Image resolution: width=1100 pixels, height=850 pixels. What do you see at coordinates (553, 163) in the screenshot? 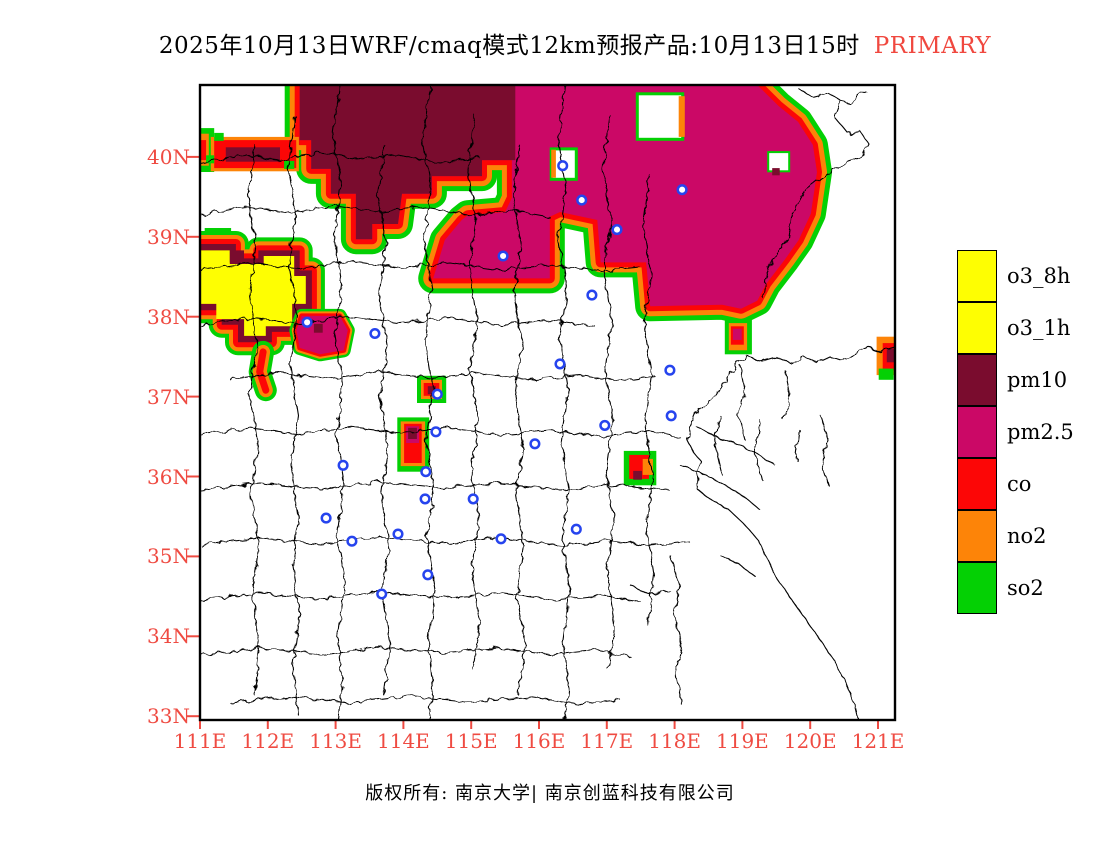
I see `clean-island-2-edge` at bounding box center [553, 163].